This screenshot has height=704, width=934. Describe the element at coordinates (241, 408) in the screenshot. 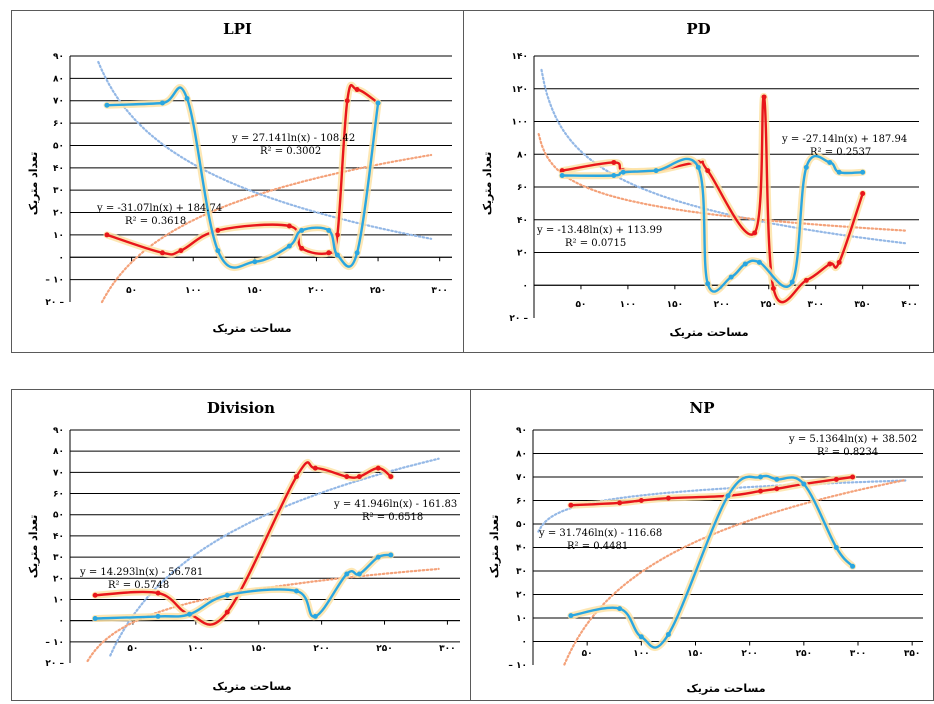

I see `chart-title: Division` at that location.